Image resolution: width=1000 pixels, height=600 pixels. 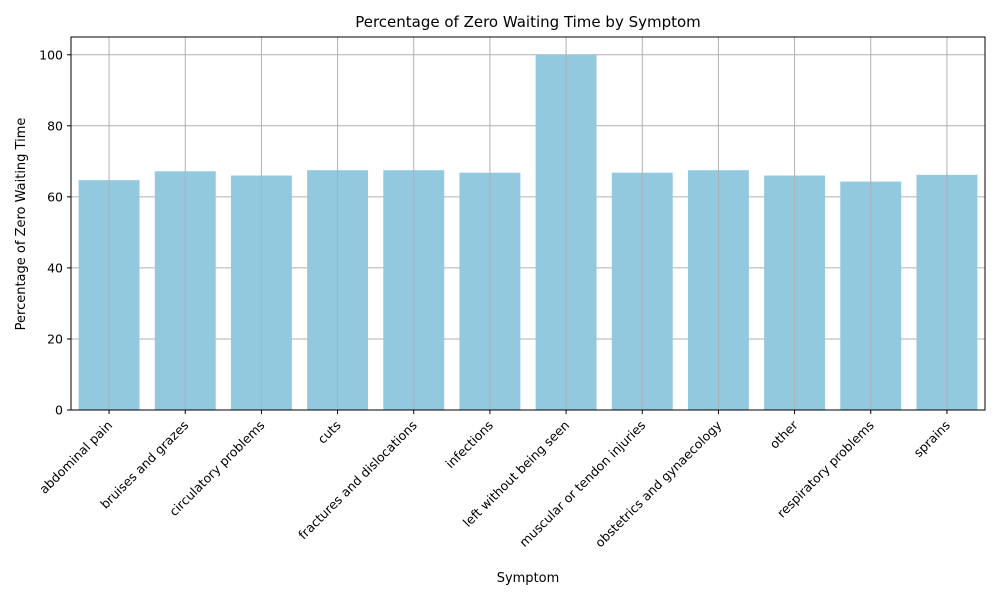 What do you see at coordinates (469, 445) in the screenshot?
I see `x-tick-label: infections` at bounding box center [469, 445].